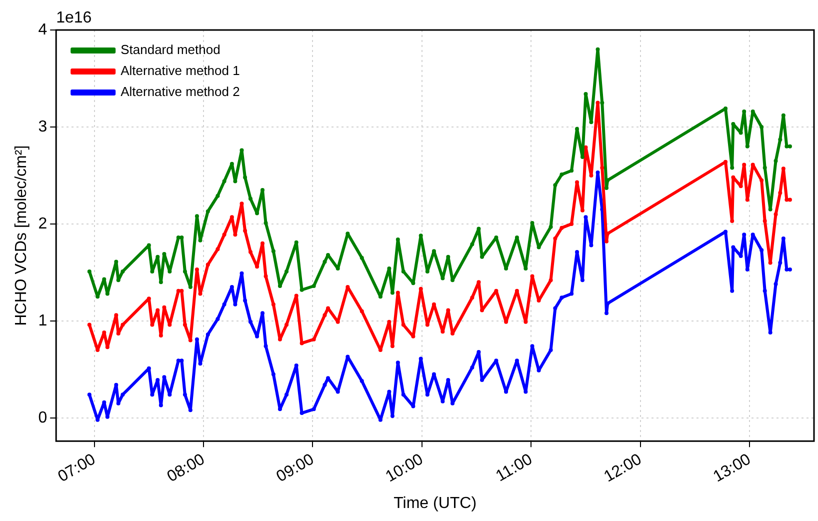  What do you see at coordinates (43, 321) in the screenshot?
I see `y-tick-label: 1` at bounding box center [43, 321].